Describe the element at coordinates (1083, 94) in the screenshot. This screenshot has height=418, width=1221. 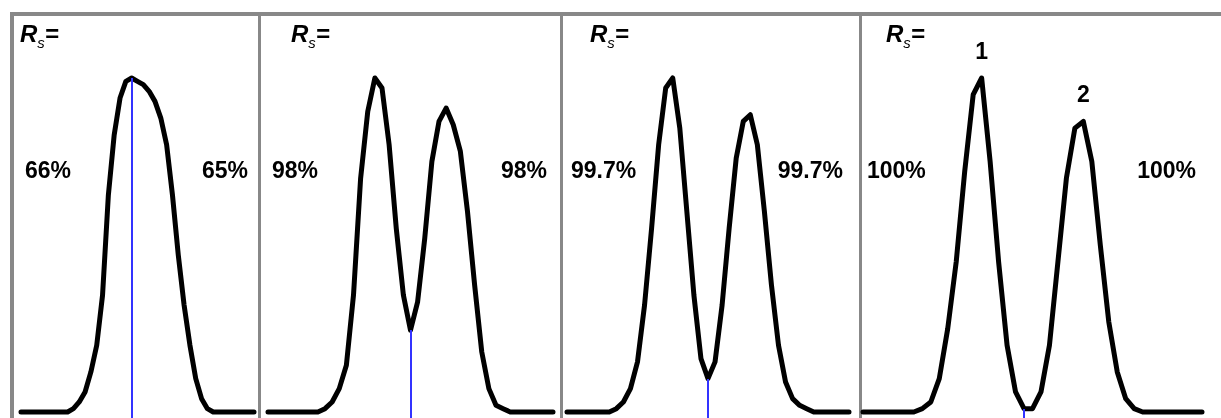
I see `annotation: 2` at that location.